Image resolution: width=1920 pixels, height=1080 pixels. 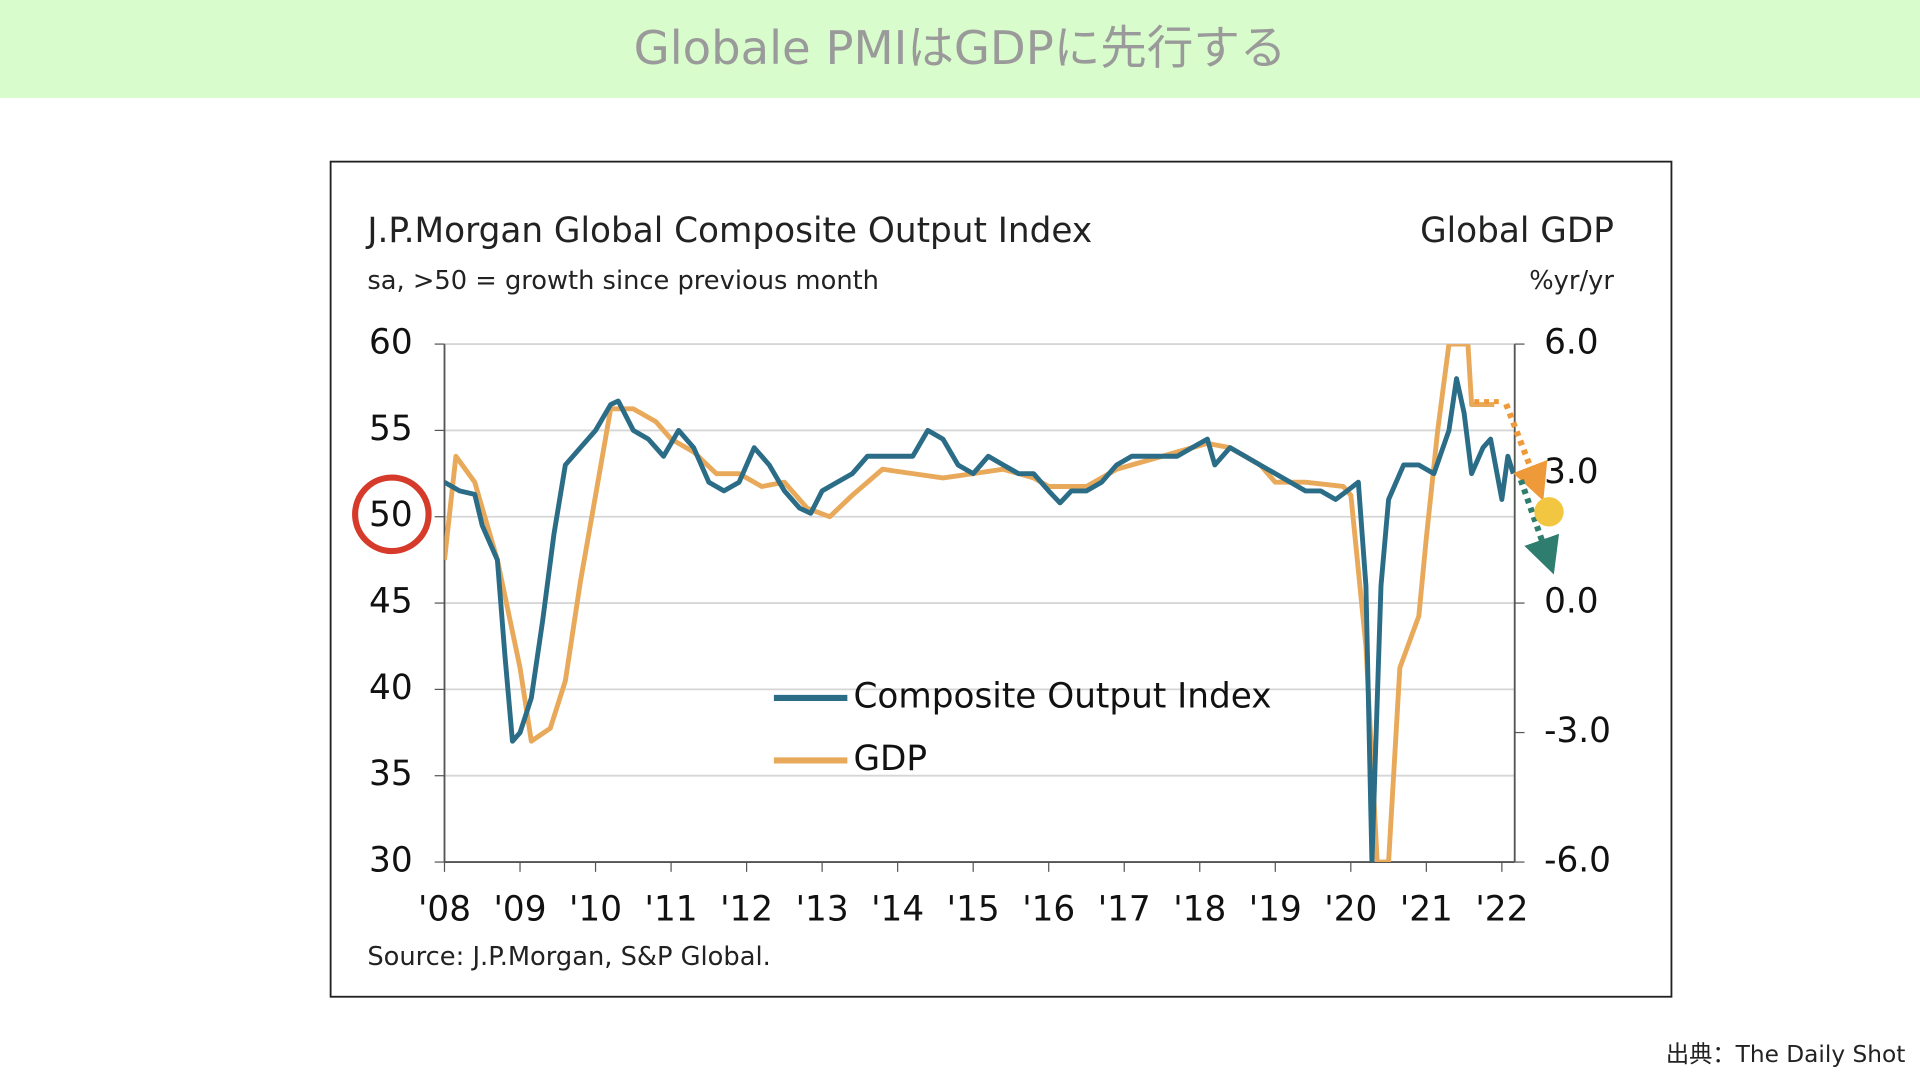 I want to click on y2-title: Global GDP, so click(x=1517, y=231).